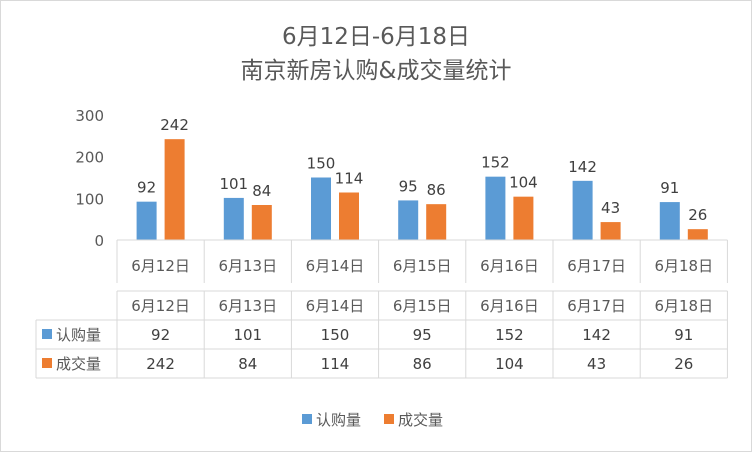 The image size is (752, 452). What do you see at coordinates (697, 215) in the screenshot?
I see `data-label: 26` at bounding box center [697, 215].